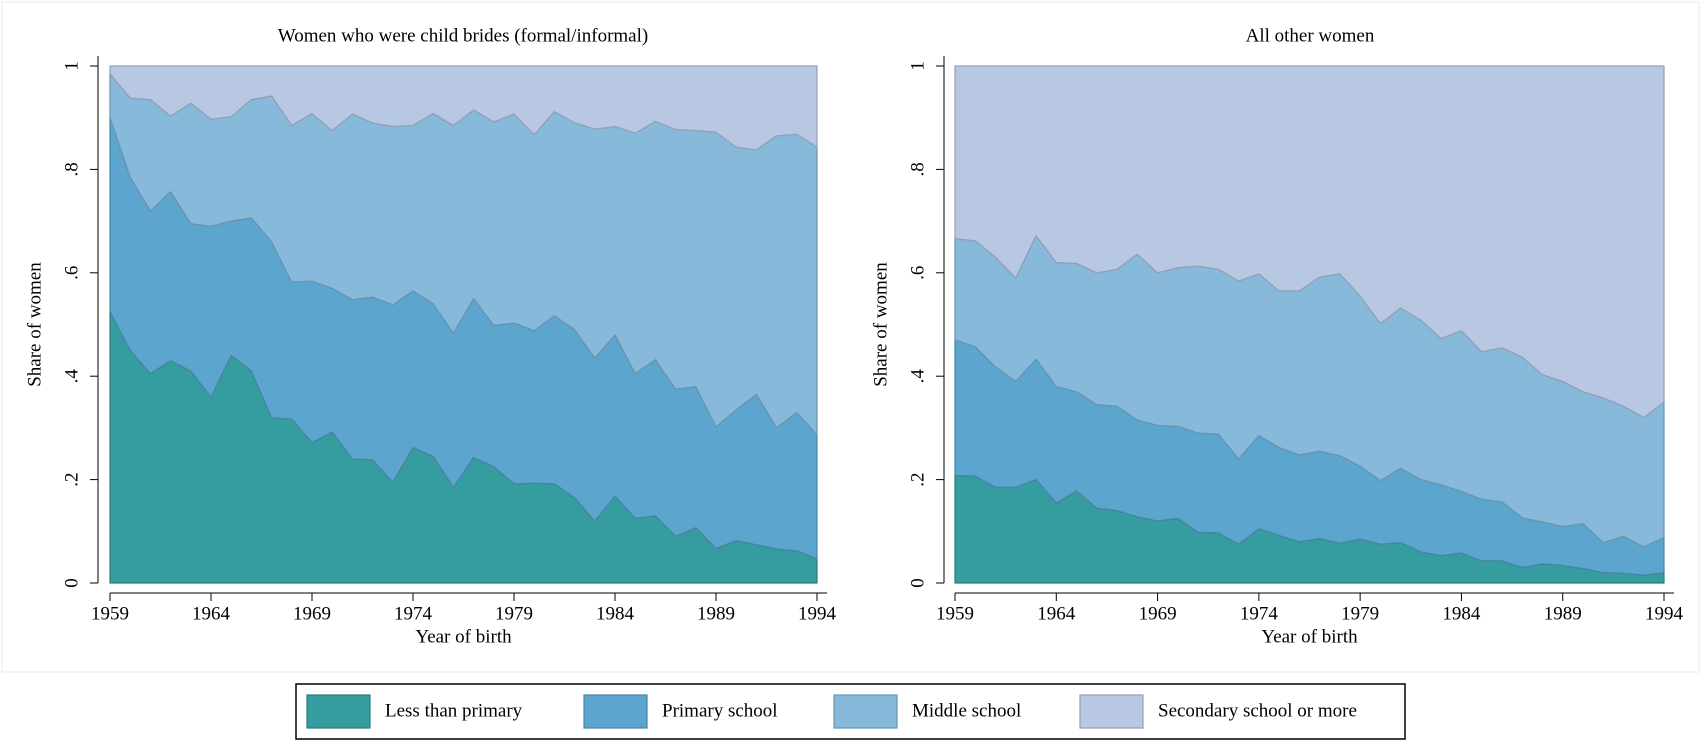 Image resolution: width=1701 pixels, height=744 pixels. I want to click on legend-label: Less than primary, so click(454, 710).